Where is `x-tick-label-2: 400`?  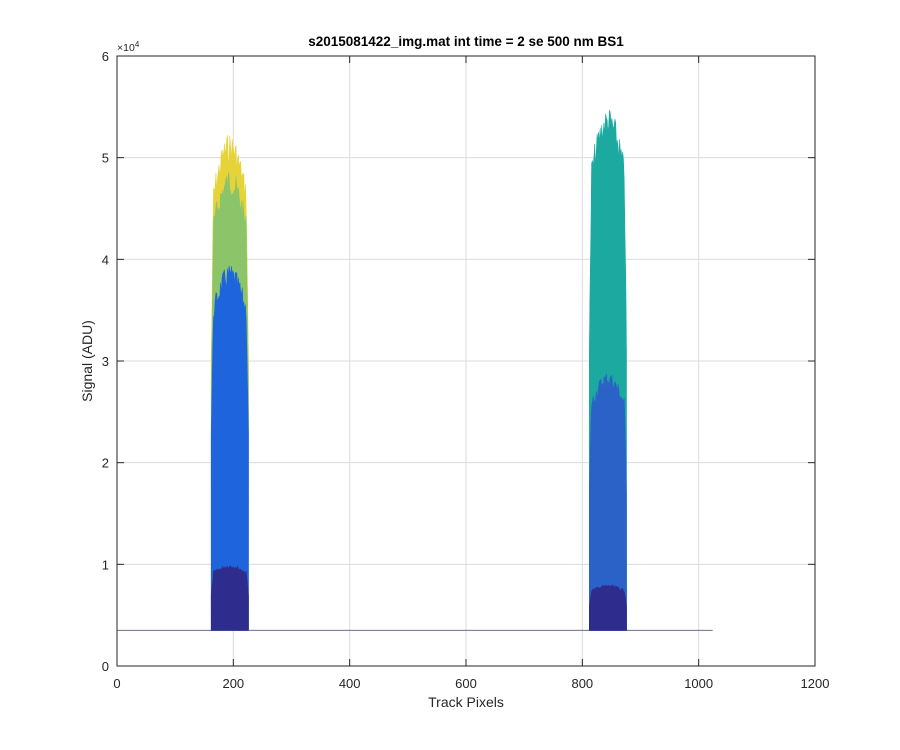
x-tick-label-2: 400 is located at coordinates (350, 683).